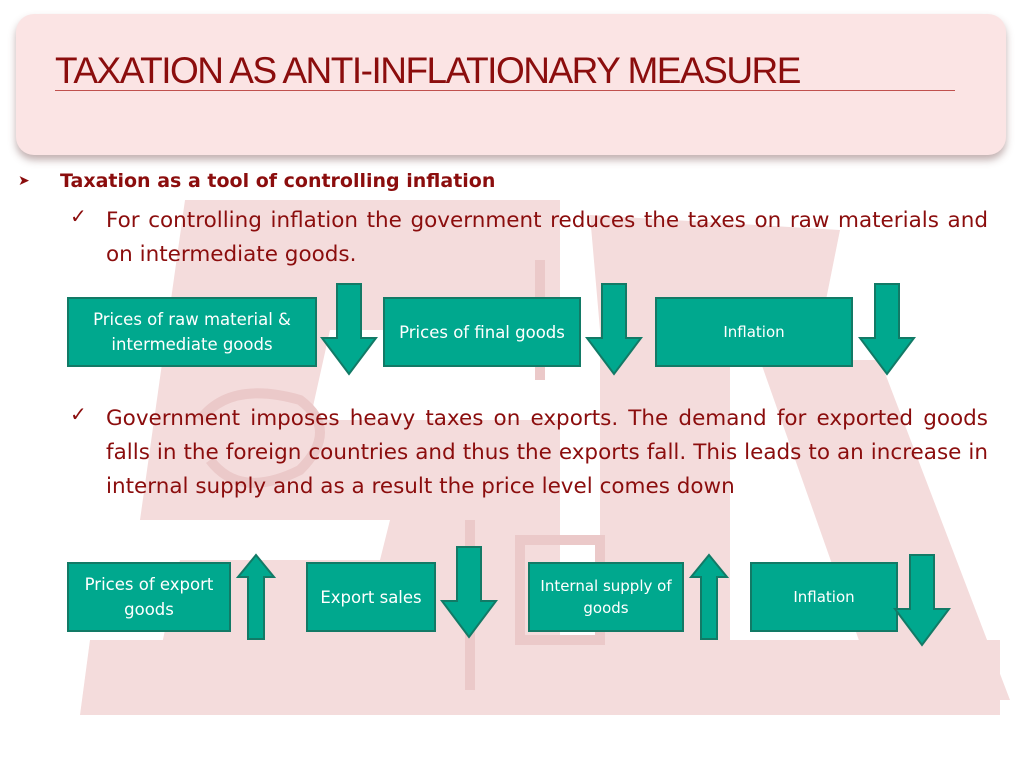 This screenshot has width=1024, height=768. I want to click on flow2-box-export-prices: Prices of export goods, so click(149, 597).